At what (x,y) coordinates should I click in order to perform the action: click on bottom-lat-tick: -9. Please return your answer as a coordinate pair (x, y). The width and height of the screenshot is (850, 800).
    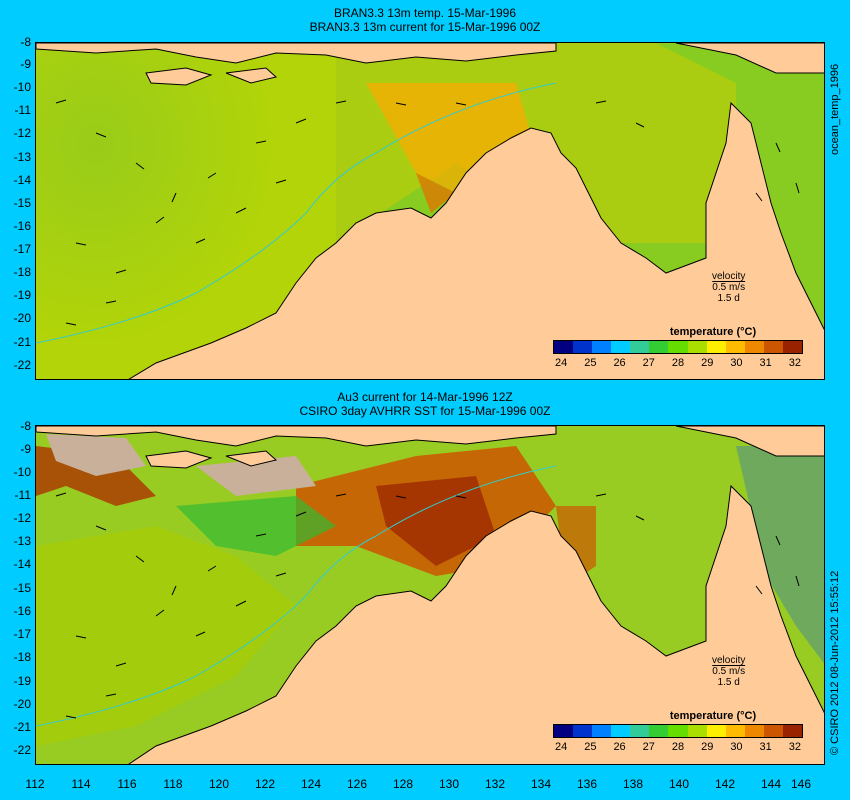
    Looking at the image, I should click on (25, 449).